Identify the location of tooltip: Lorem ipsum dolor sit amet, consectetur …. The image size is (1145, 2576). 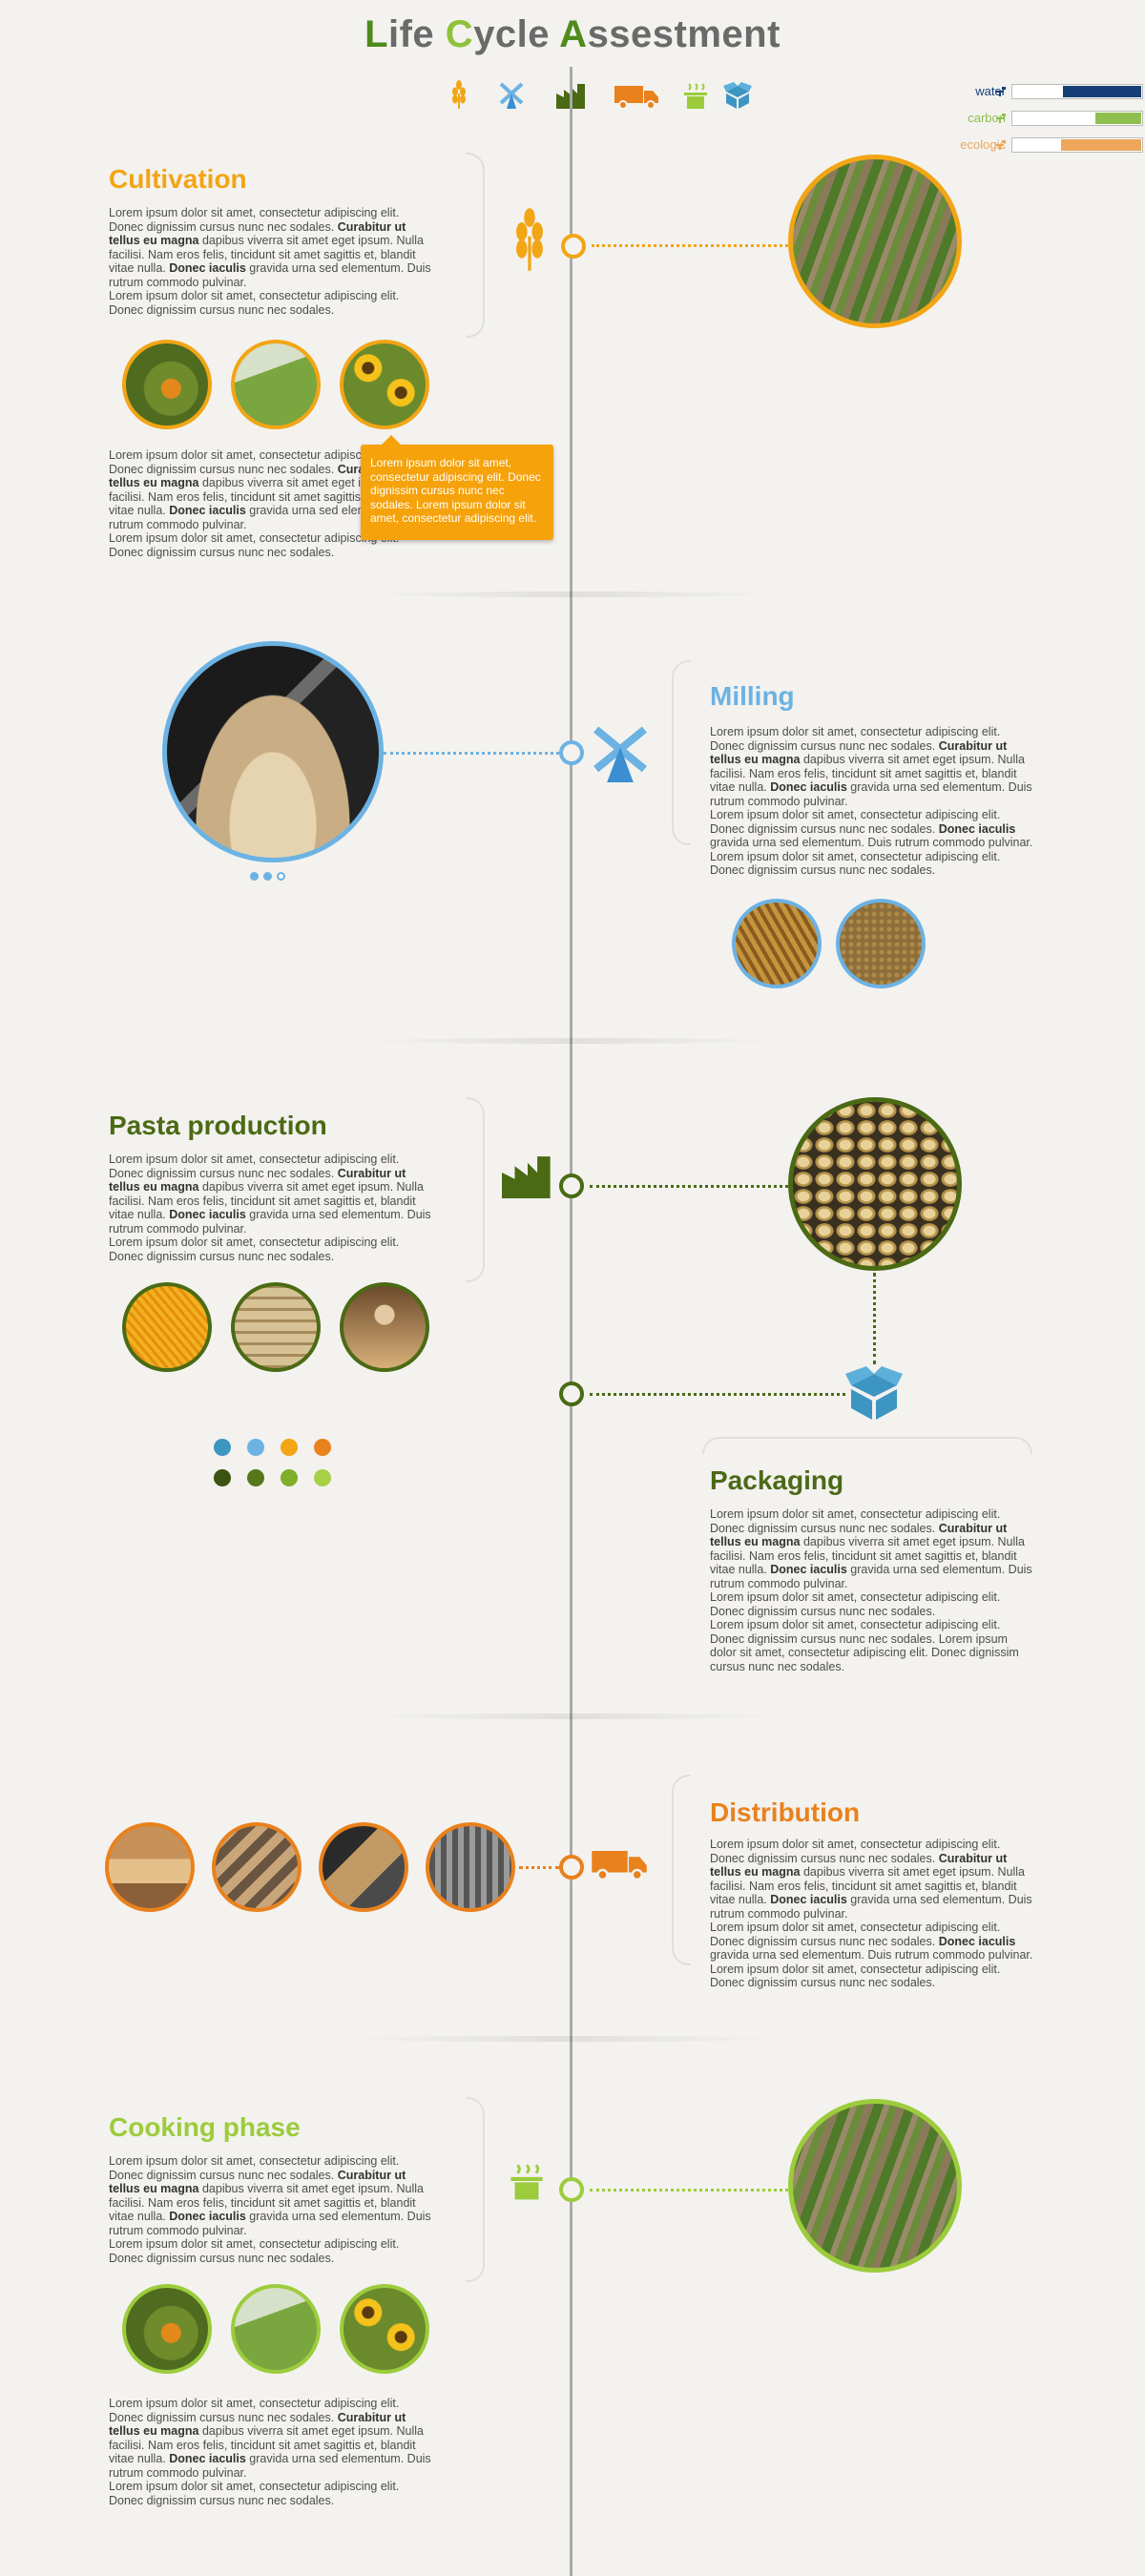
(457, 487).